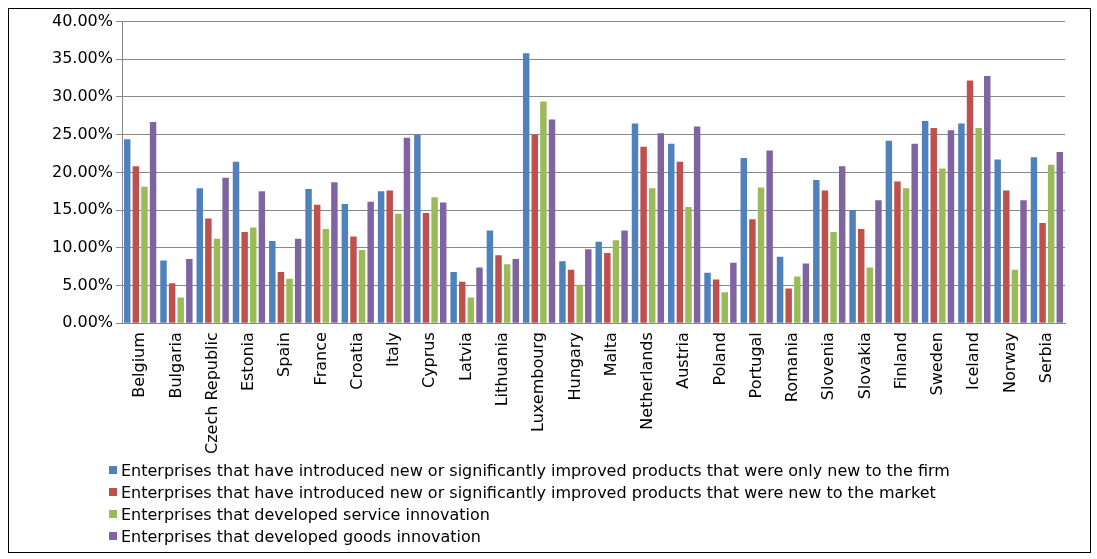  I want to click on x-tick-label: Iceland, so click(973, 361).